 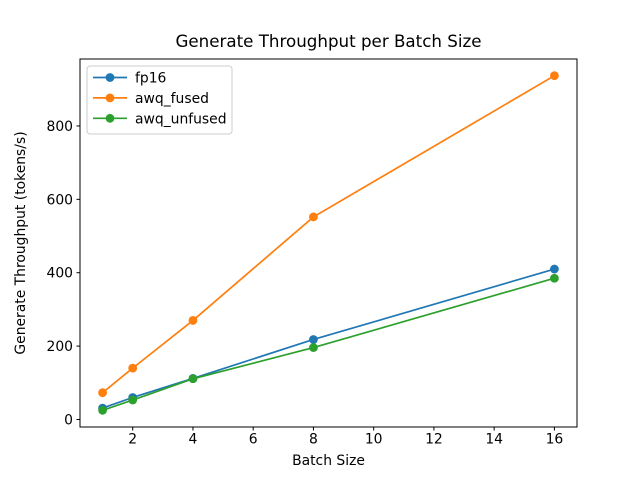 What do you see at coordinates (59, 347) in the screenshot?
I see `y-tick-label: 200` at bounding box center [59, 347].